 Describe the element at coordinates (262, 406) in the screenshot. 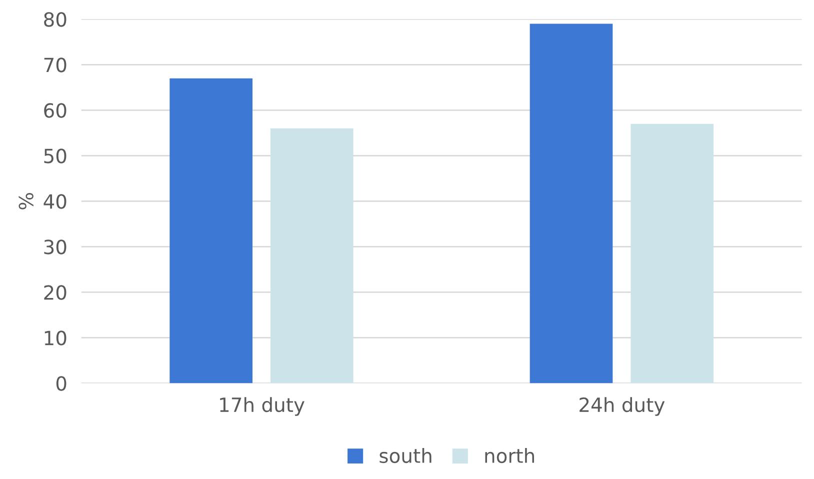

I see `x-tick-label: 17h duty` at that location.